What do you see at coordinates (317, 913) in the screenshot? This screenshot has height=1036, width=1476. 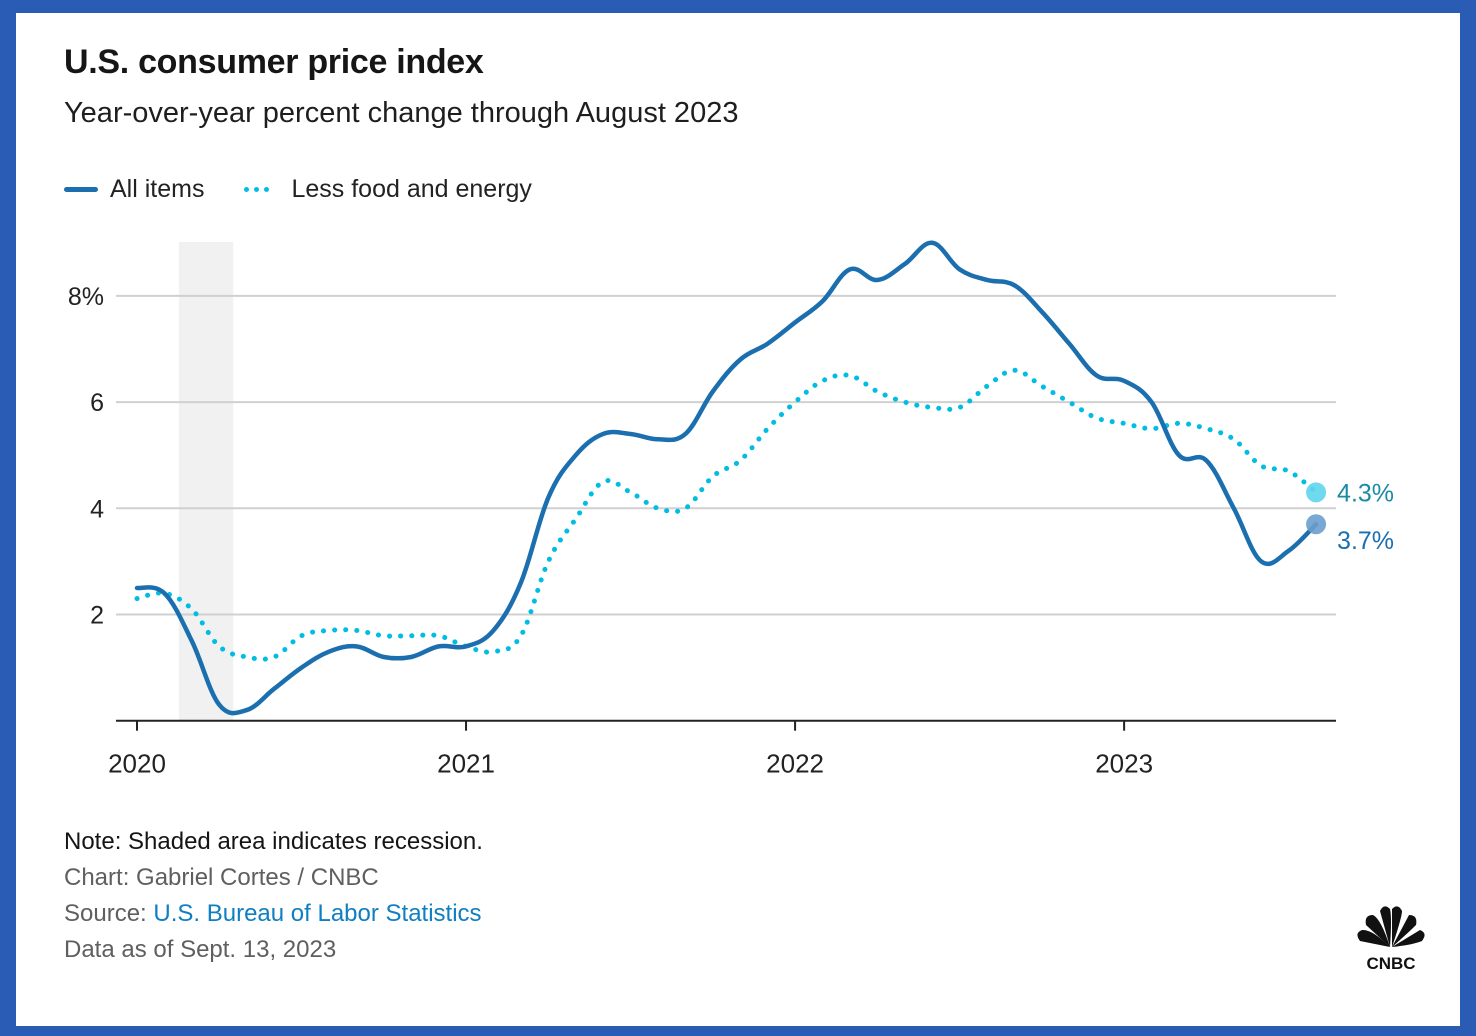 I see `source-link: U.S. Bureau of Labor Statistics` at bounding box center [317, 913].